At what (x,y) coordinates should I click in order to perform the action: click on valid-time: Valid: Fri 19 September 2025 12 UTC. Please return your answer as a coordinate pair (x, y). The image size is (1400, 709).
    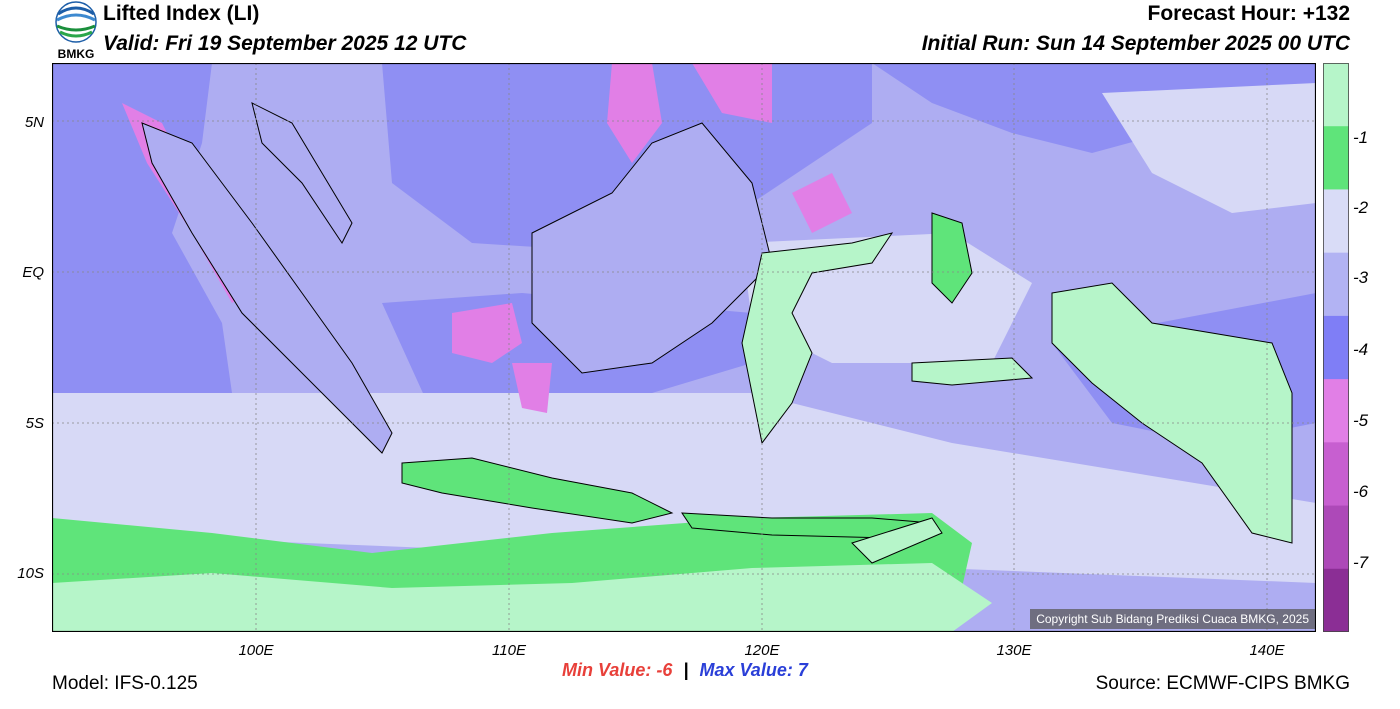
    Looking at the image, I should click on (285, 43).